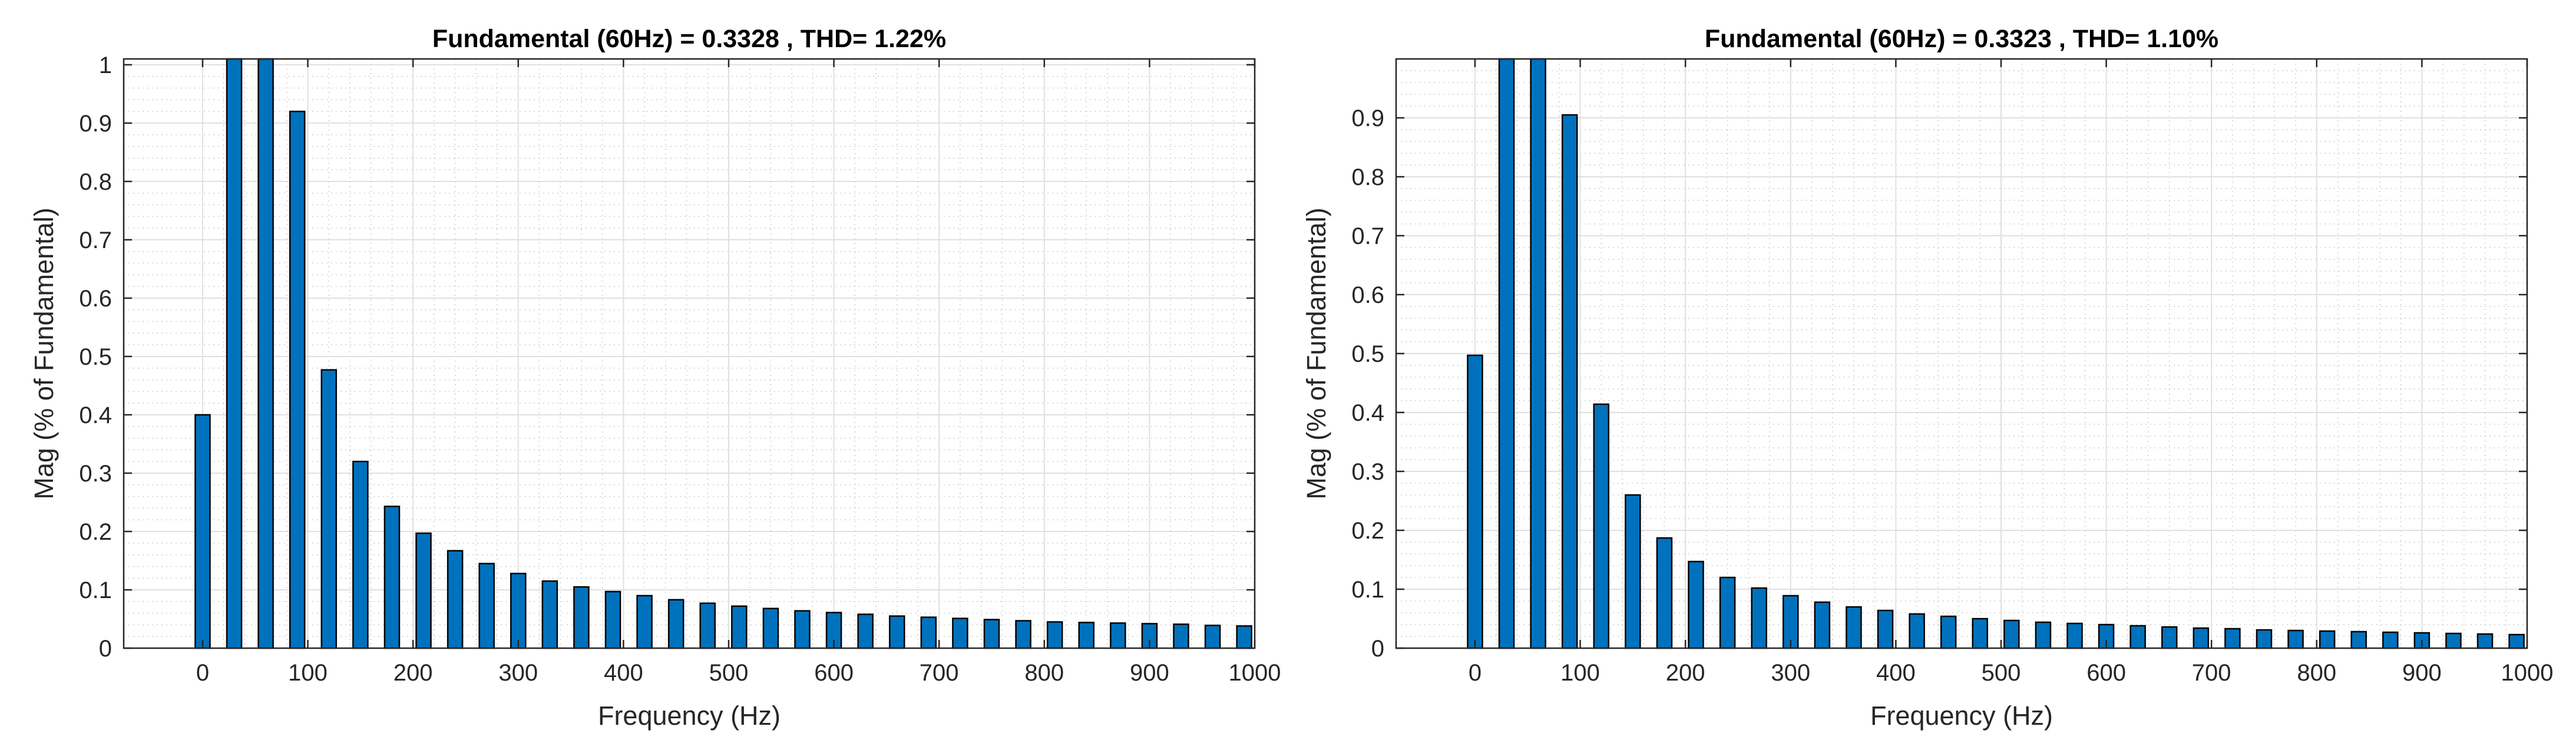 The width and height of the screenshot is (2576, 756). What do you see at coordinates (2528, 673) in the screenshot?
I see `x-tick-label: 1000` at bounding box center [2528, 673].